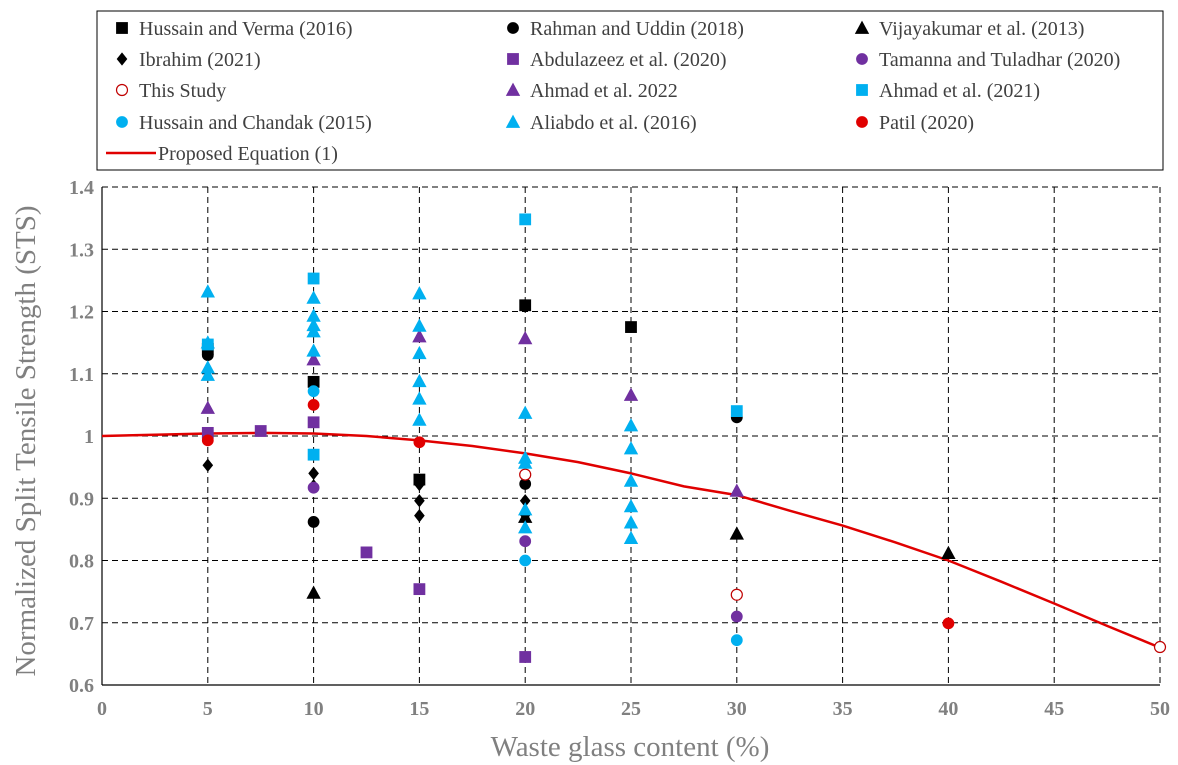 Image resolution: width=1178 pixels, height=765 pixels. What do you see at coordinates (81, 313) in the screenshot?
I see `y-tick-label: 1.2` at bounding box center [81, 313].